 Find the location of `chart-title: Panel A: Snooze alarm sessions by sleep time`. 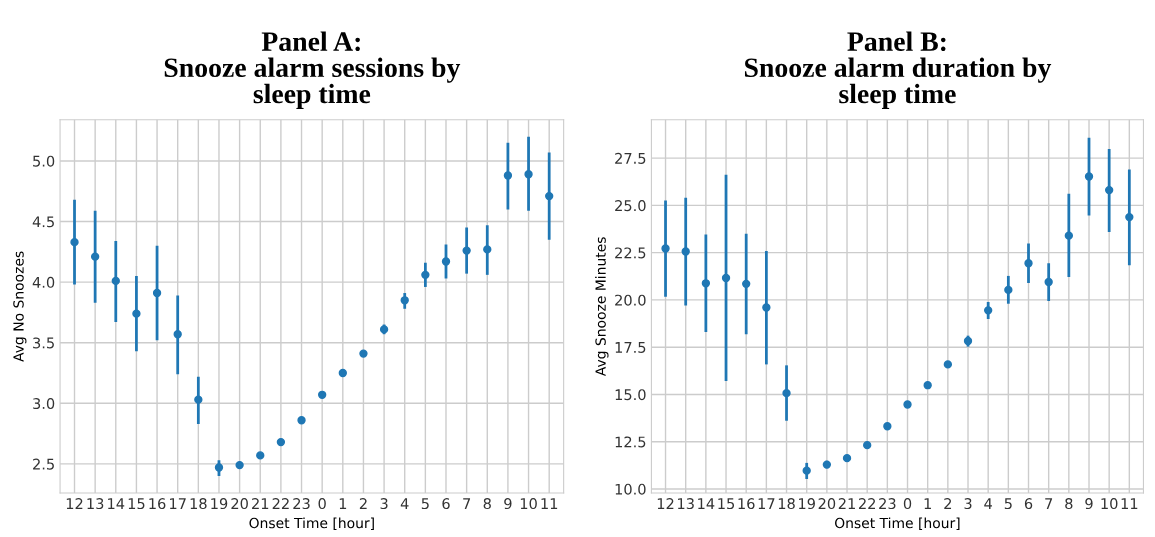

chart-title: Panel A: Snooze alarm sessions by sleep time is located at coordinates (312, 70).